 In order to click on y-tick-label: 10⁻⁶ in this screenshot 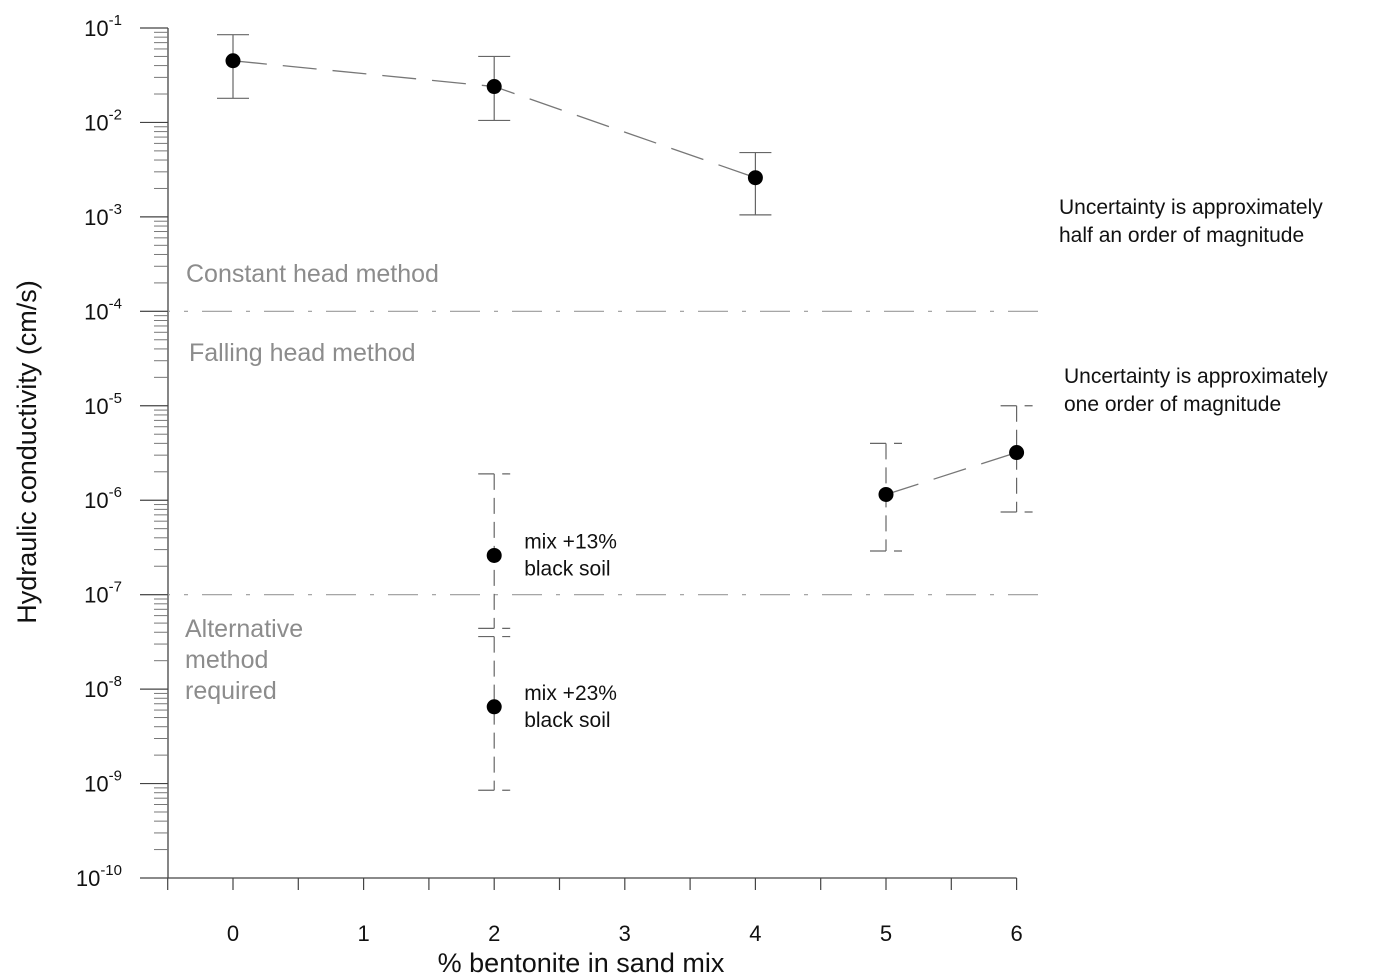, I will do `click(103, 498)`.